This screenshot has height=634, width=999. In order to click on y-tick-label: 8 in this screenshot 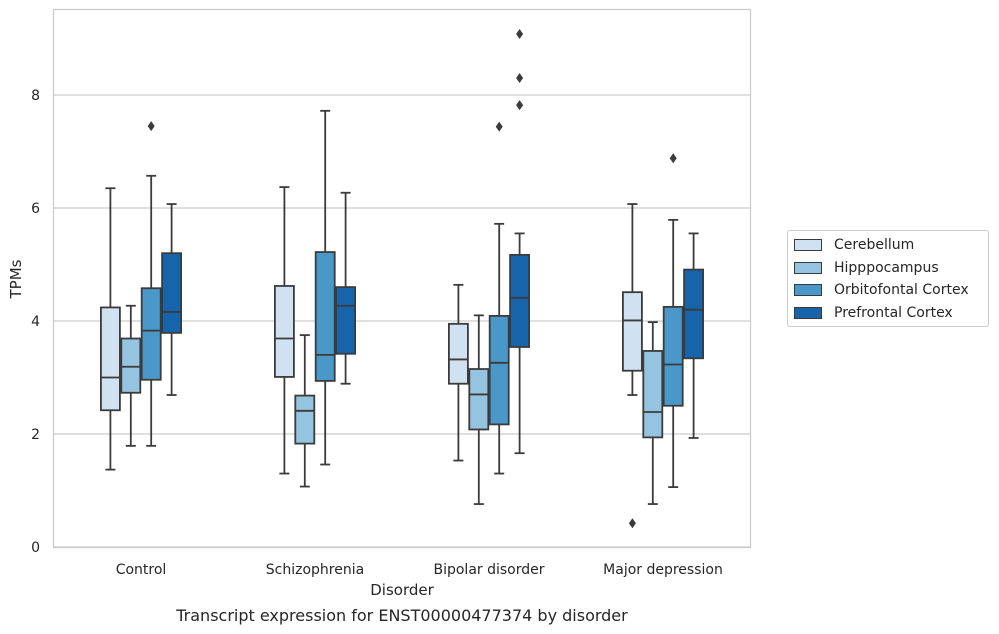, I will do `click(35, 96)`.